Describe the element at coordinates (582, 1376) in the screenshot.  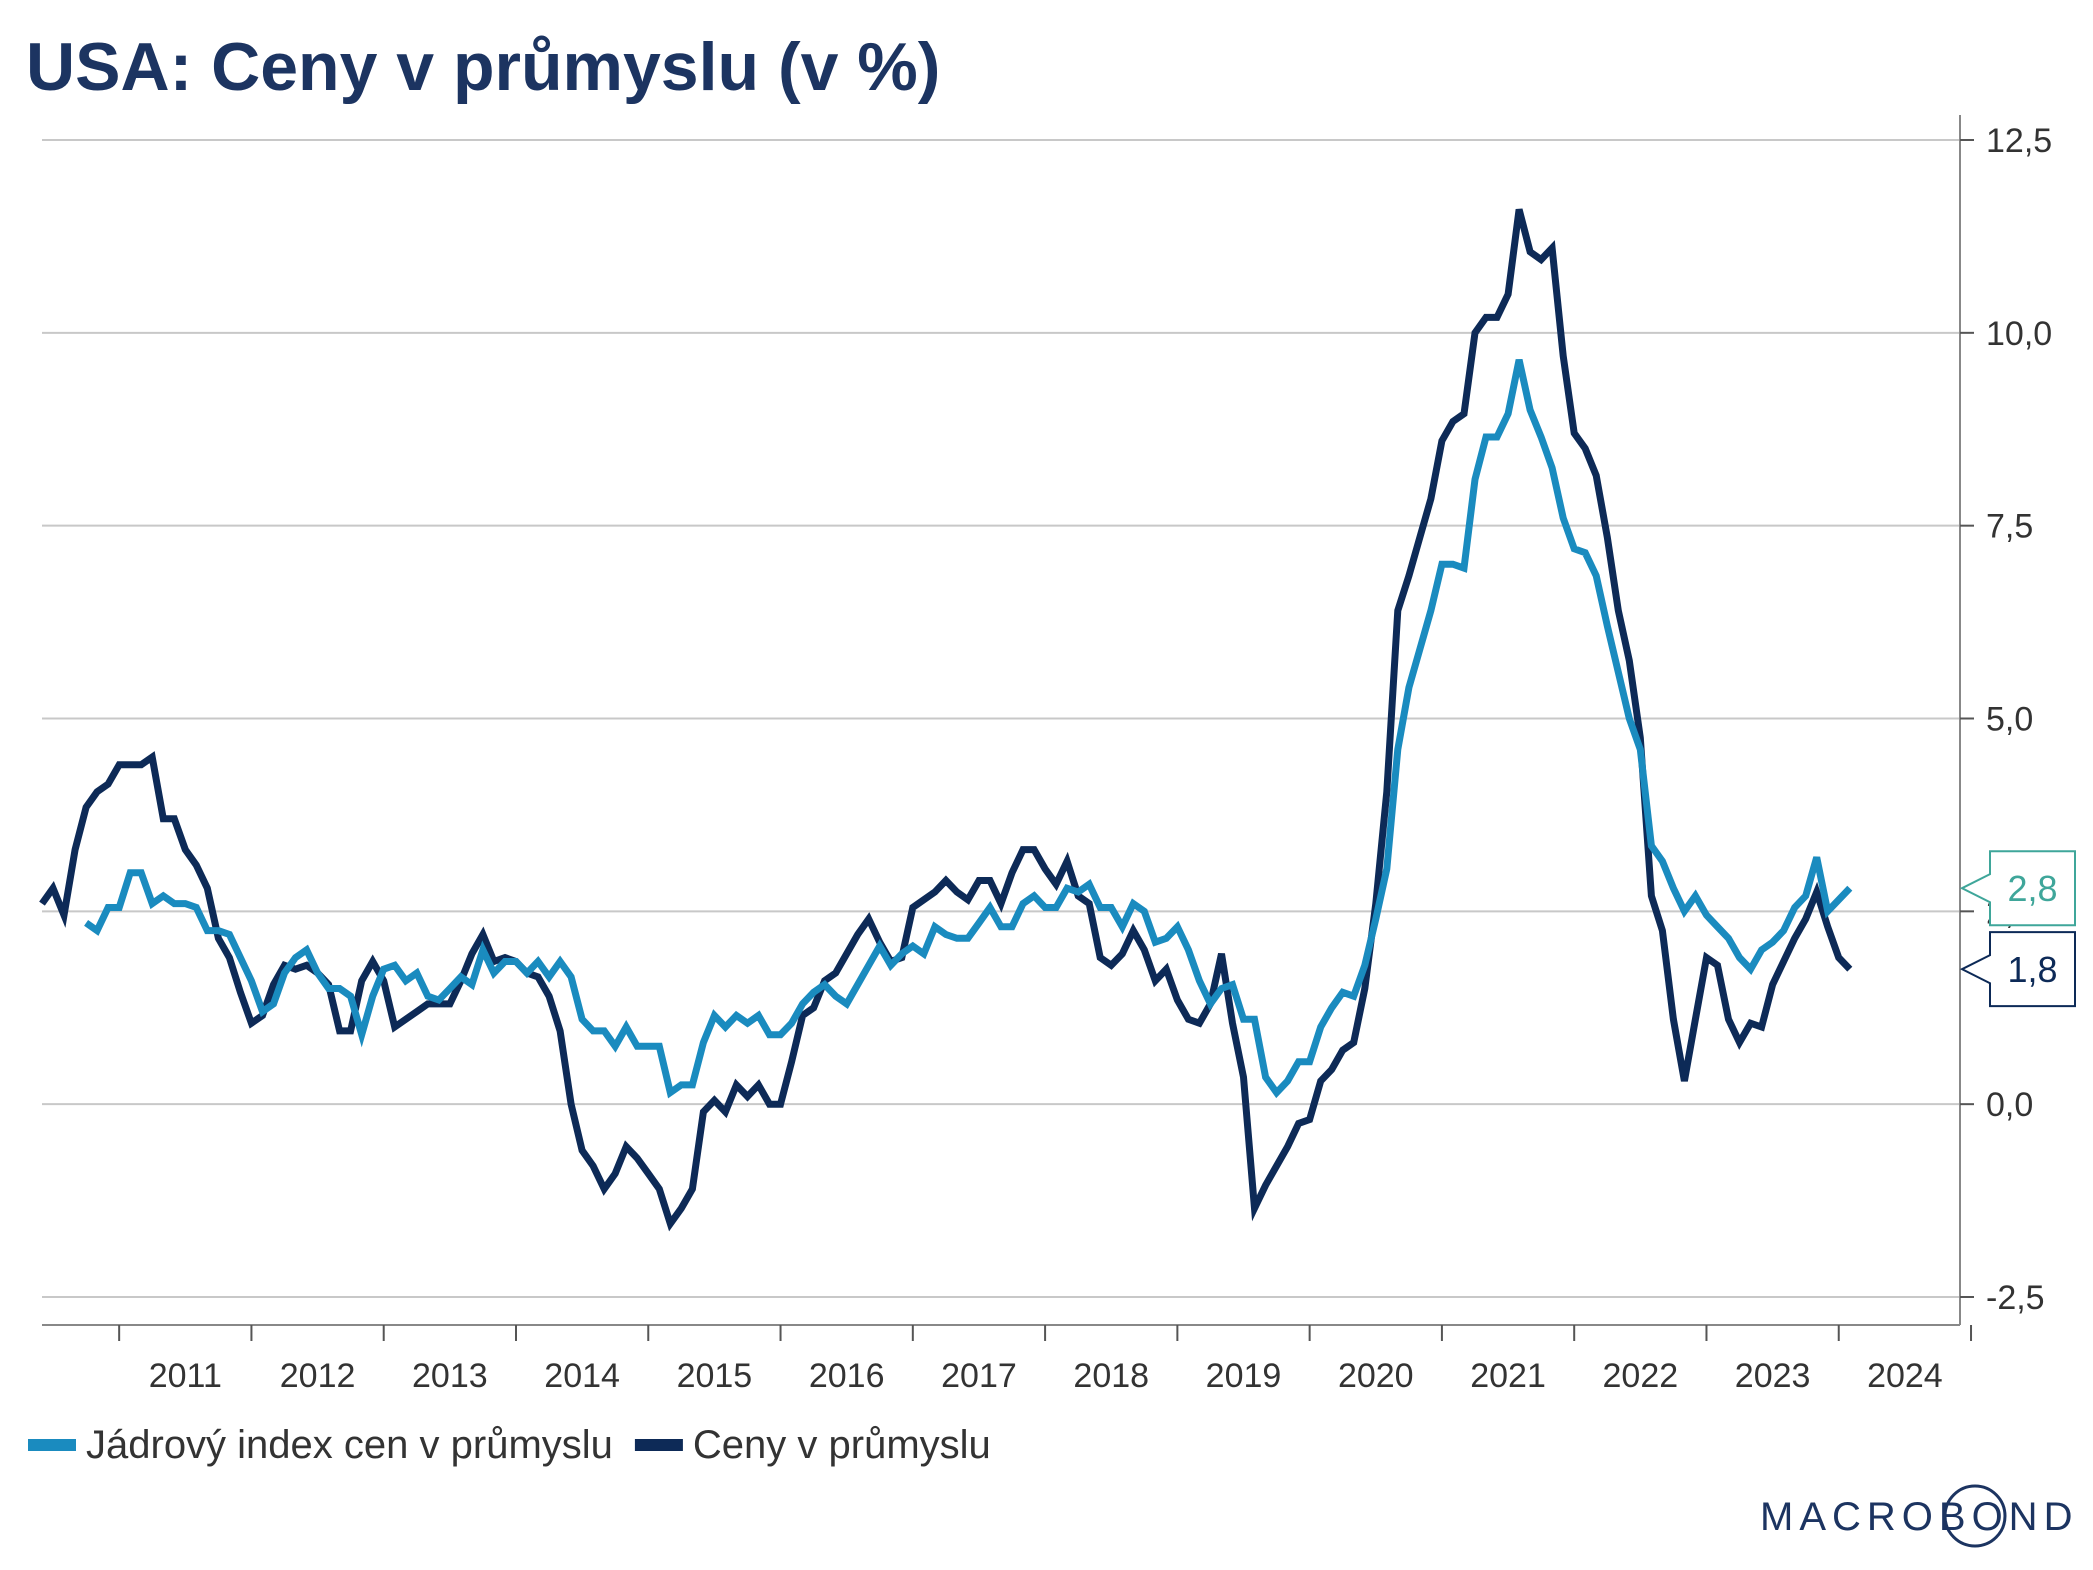
I see `x-tick-label: 2014` at that location.